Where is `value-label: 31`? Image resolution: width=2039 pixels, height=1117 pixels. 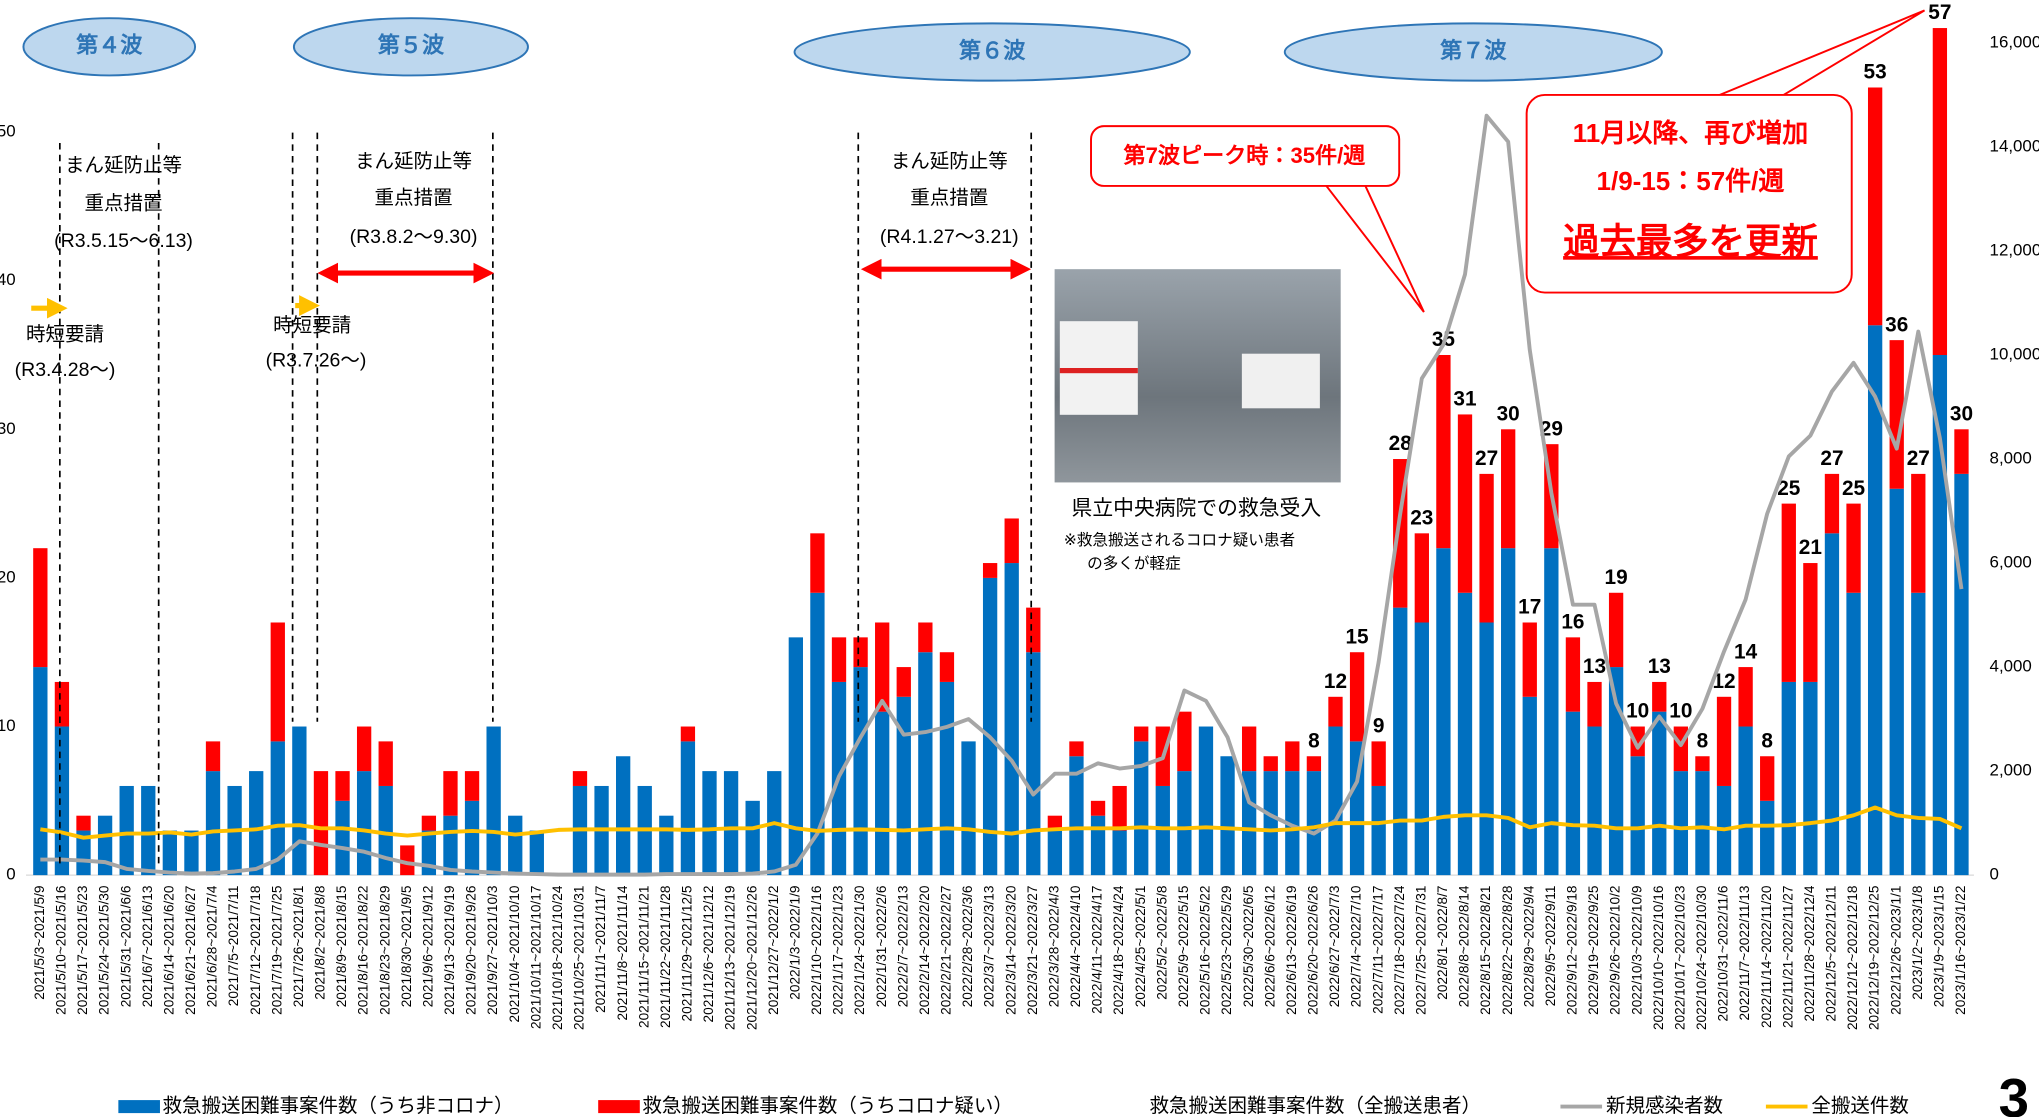 value-label: 31 is located at coordinates (1464, 399).